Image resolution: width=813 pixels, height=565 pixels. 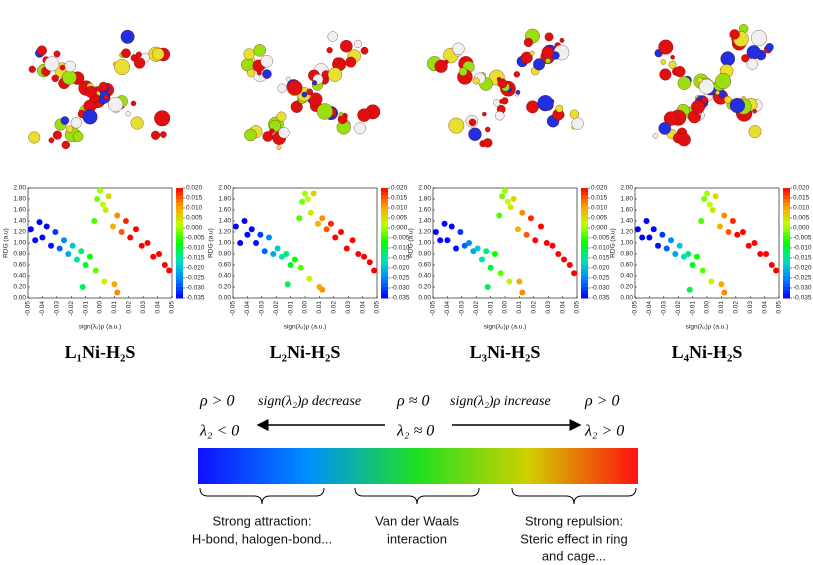 What do you see at coordinates (599, 188) in the screenshot?
I see `colorbar-tick-label: 0.020` at bounding box center [599, 188].